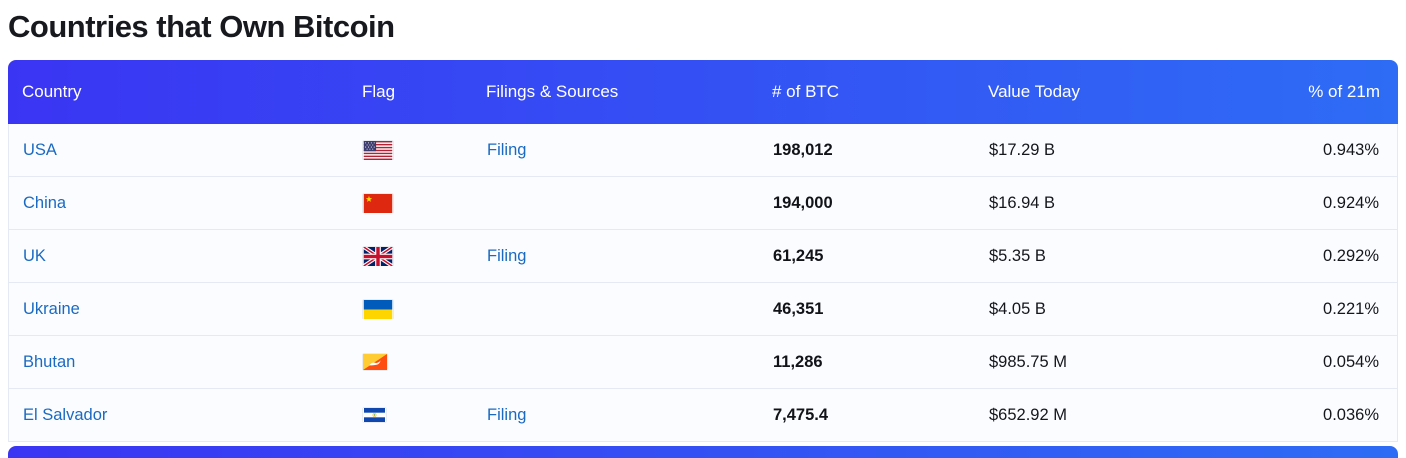 Image resolution: width=1406 pixels, height=458 pixels. I want to click on ukraine-flag-icon, so click(378, 309).